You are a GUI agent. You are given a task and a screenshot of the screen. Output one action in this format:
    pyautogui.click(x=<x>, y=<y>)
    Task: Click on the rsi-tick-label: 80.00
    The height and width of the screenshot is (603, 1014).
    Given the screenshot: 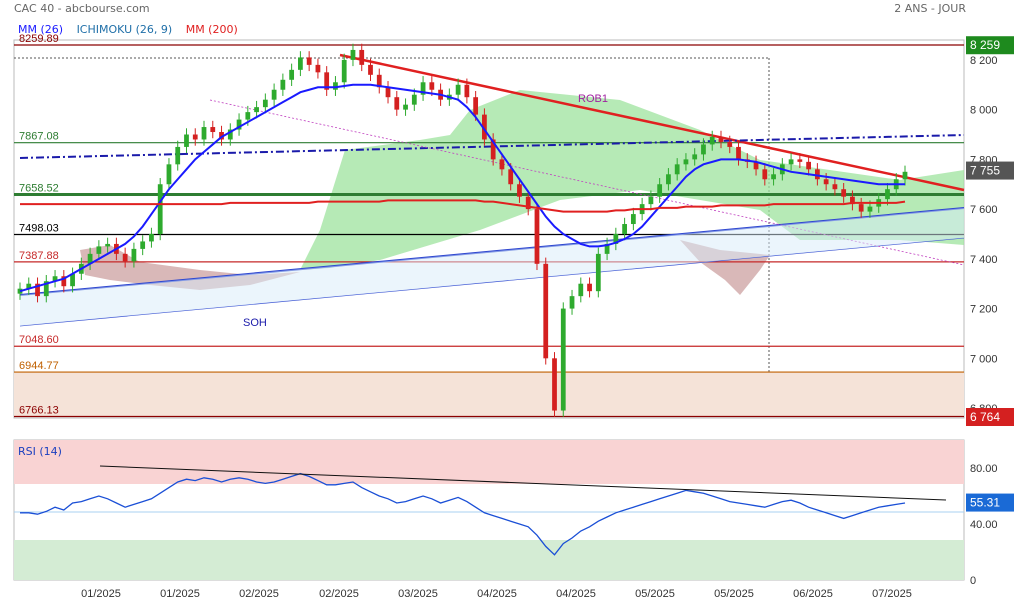 What is the action you would take?
    pyautogui.click(x=984, y=469)
    